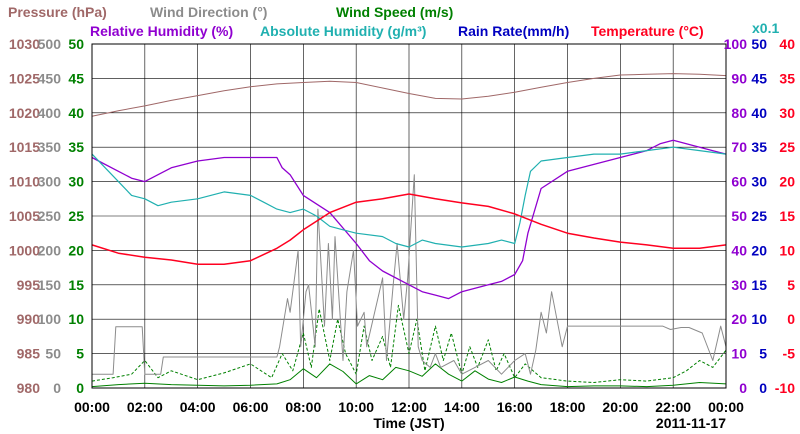 This screenshot has width=800, height=434. Describe the element at coordinates (50, 147) in the screenshot. I see `y-tick-wind-direction: 350` at that location.